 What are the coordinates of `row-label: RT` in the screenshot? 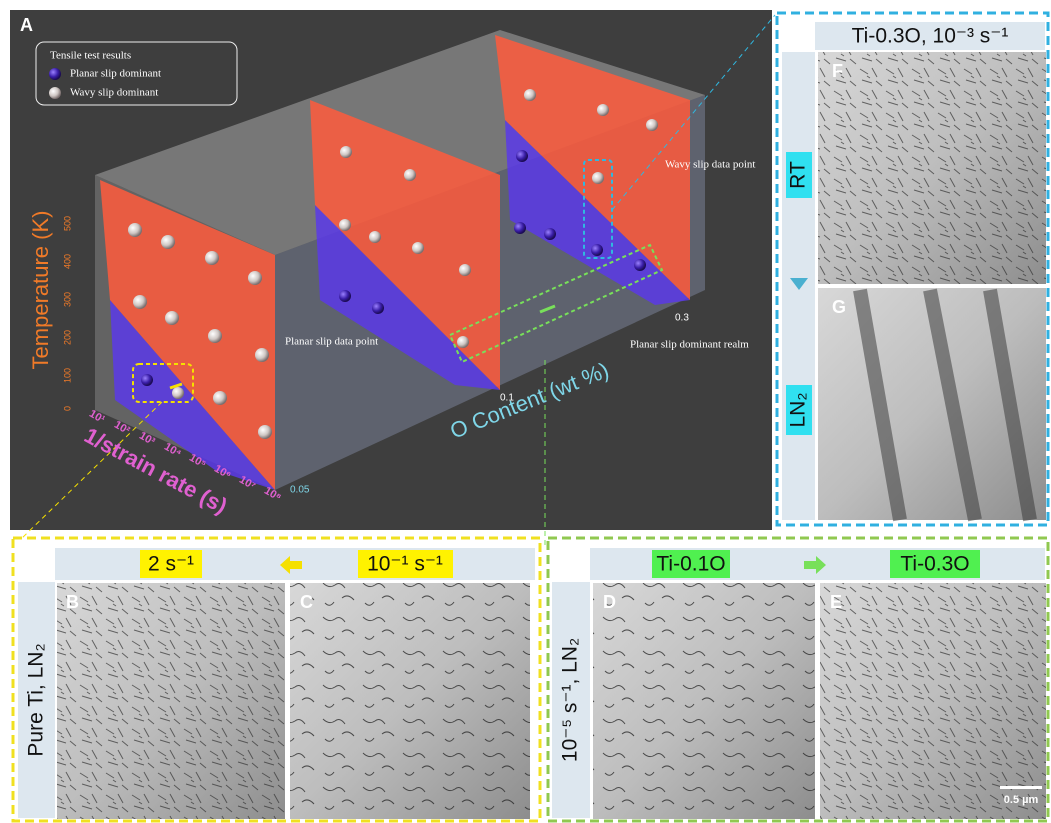 It's located at (798, 175).